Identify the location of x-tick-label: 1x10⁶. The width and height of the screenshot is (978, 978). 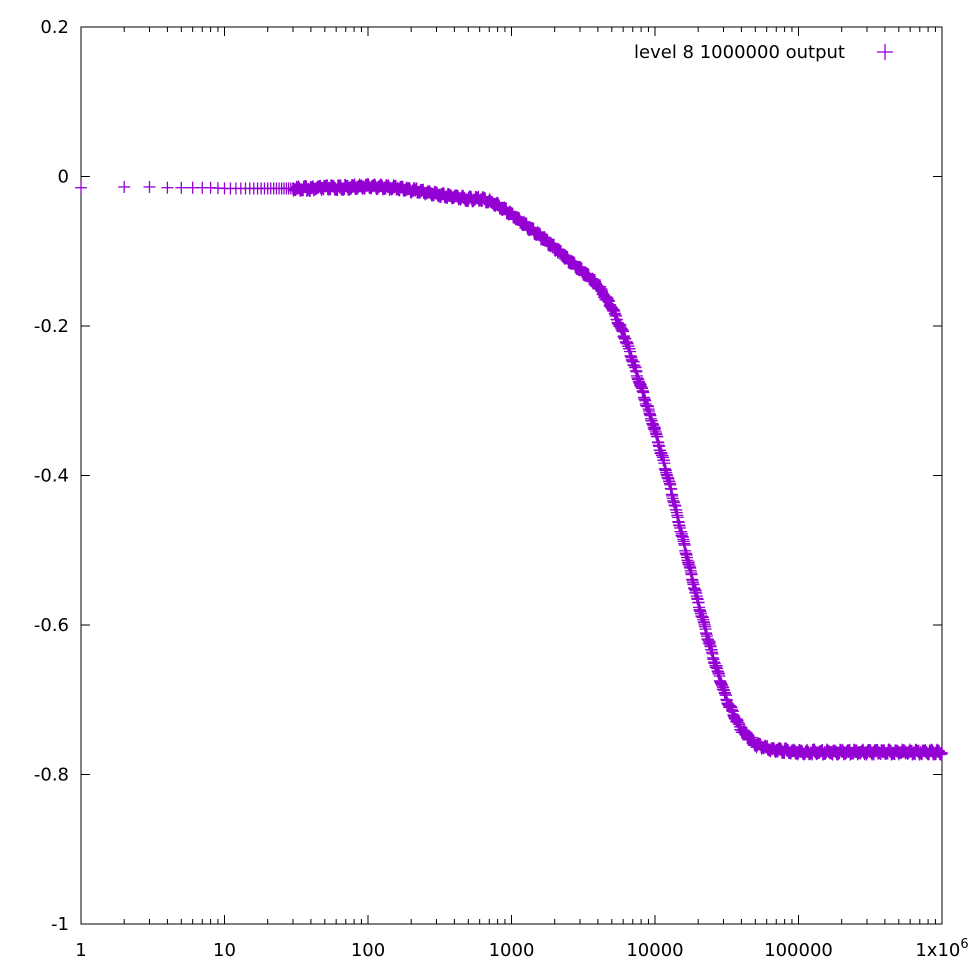
(941, 949).